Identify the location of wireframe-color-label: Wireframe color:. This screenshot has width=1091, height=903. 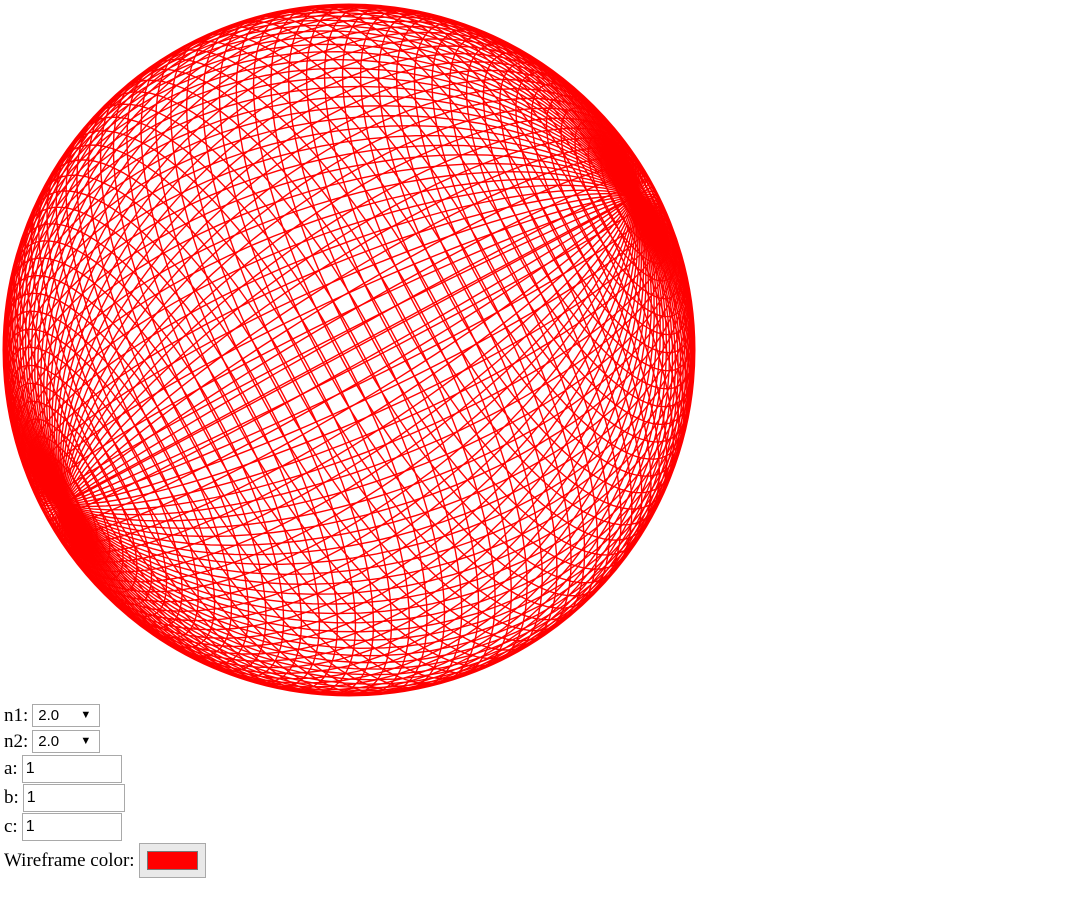
(69, 860).